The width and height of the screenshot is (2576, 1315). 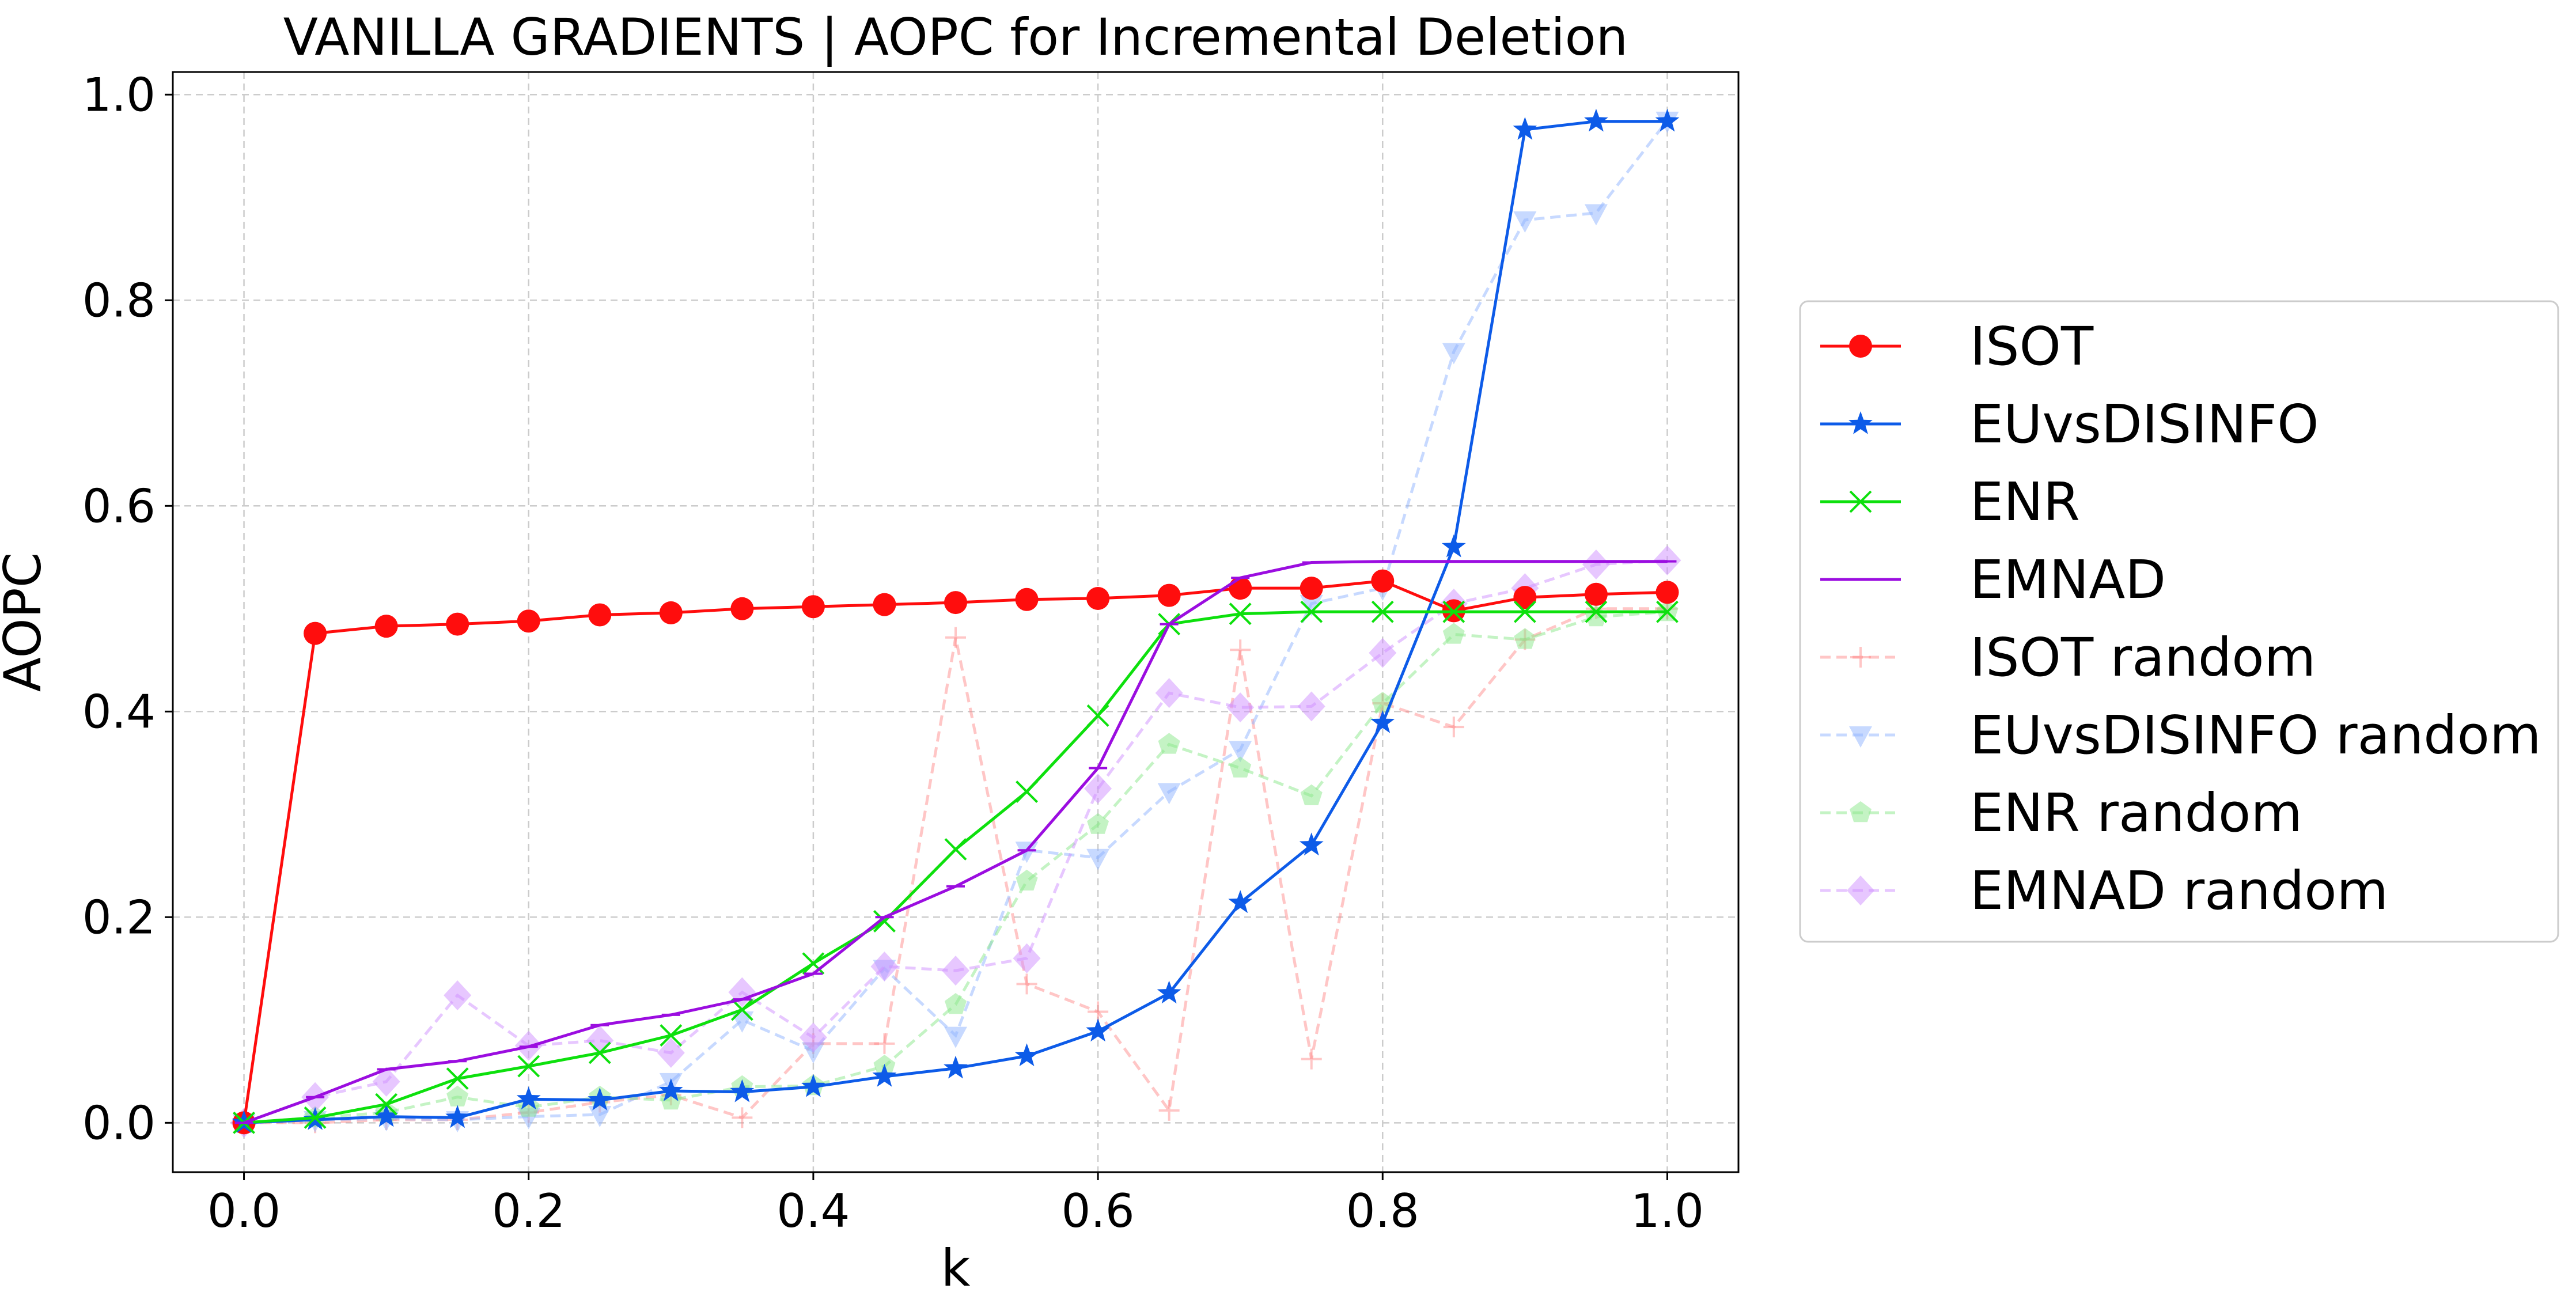 What do you see at coordinates (119, 917) in the screenshot?
I see `y-tick-label: 0.2` at bounding box center [119, 917].